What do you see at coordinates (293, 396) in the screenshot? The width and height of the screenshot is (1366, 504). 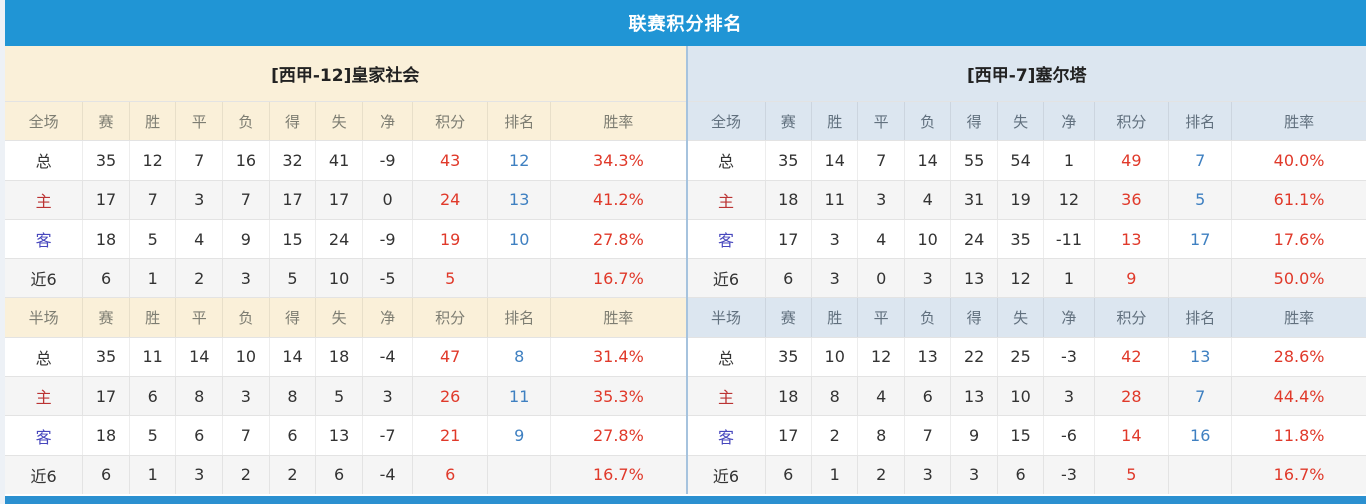 I see `stat-cell: 8` at bounding box center [293, 396].